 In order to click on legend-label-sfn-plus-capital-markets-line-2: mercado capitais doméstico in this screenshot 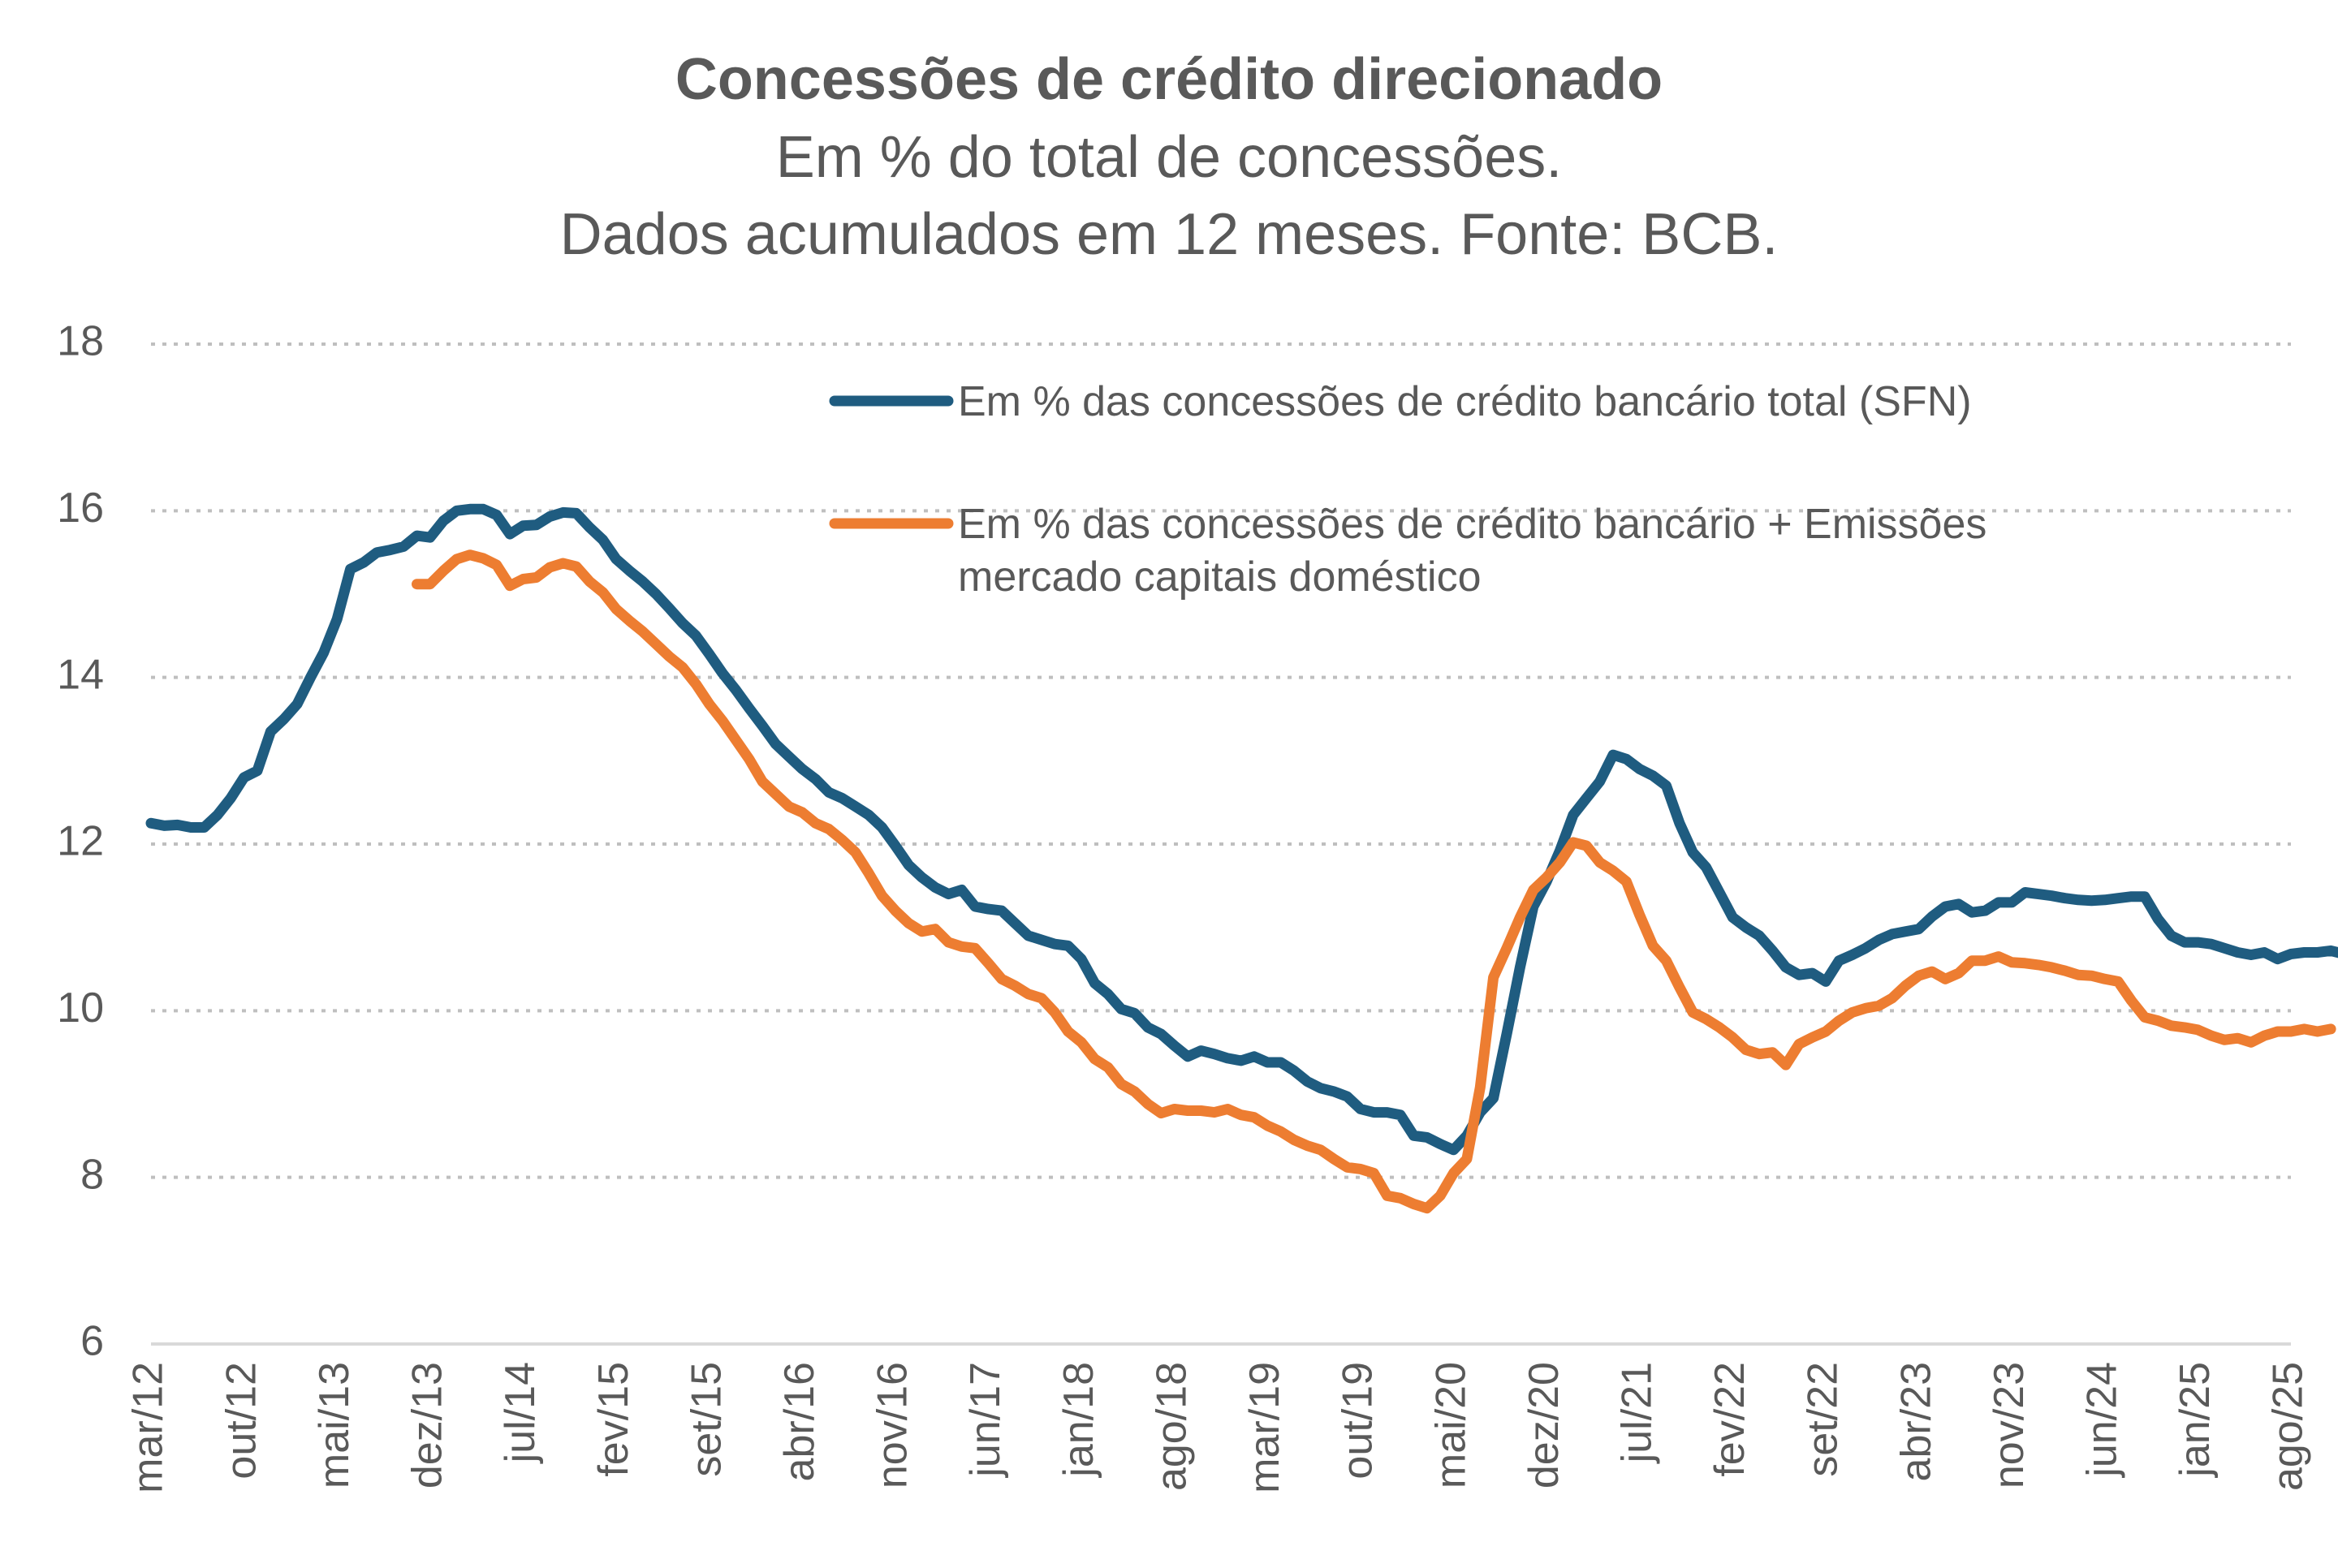, I will do `click(1220, 577)`.